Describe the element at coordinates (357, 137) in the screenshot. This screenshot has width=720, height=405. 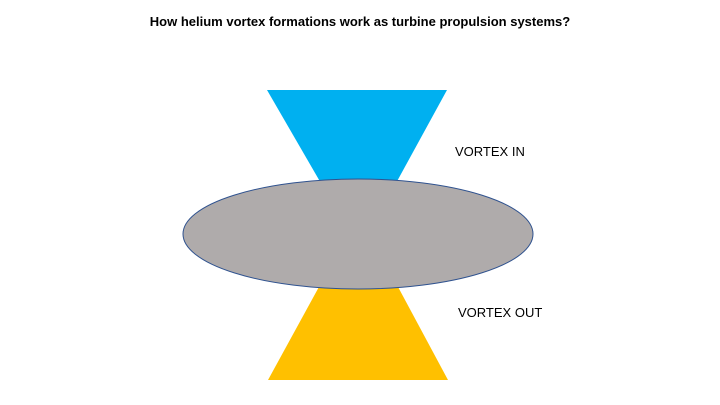
I see `vortex-in-funnel` at that location.